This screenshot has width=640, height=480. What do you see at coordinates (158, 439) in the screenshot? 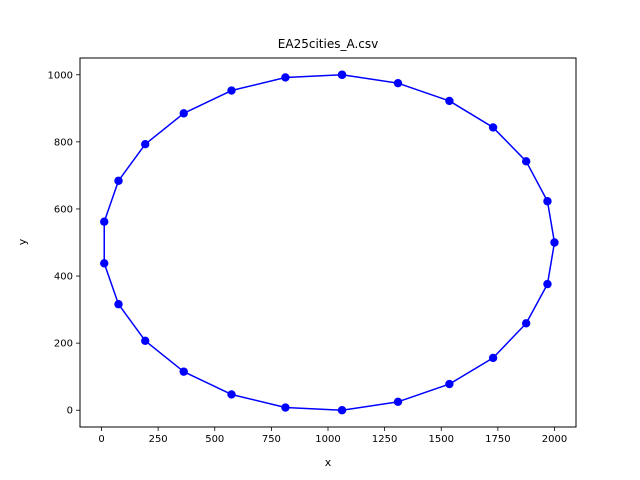
I see `x-tick-label: 250` at bounding box center [158, 439].